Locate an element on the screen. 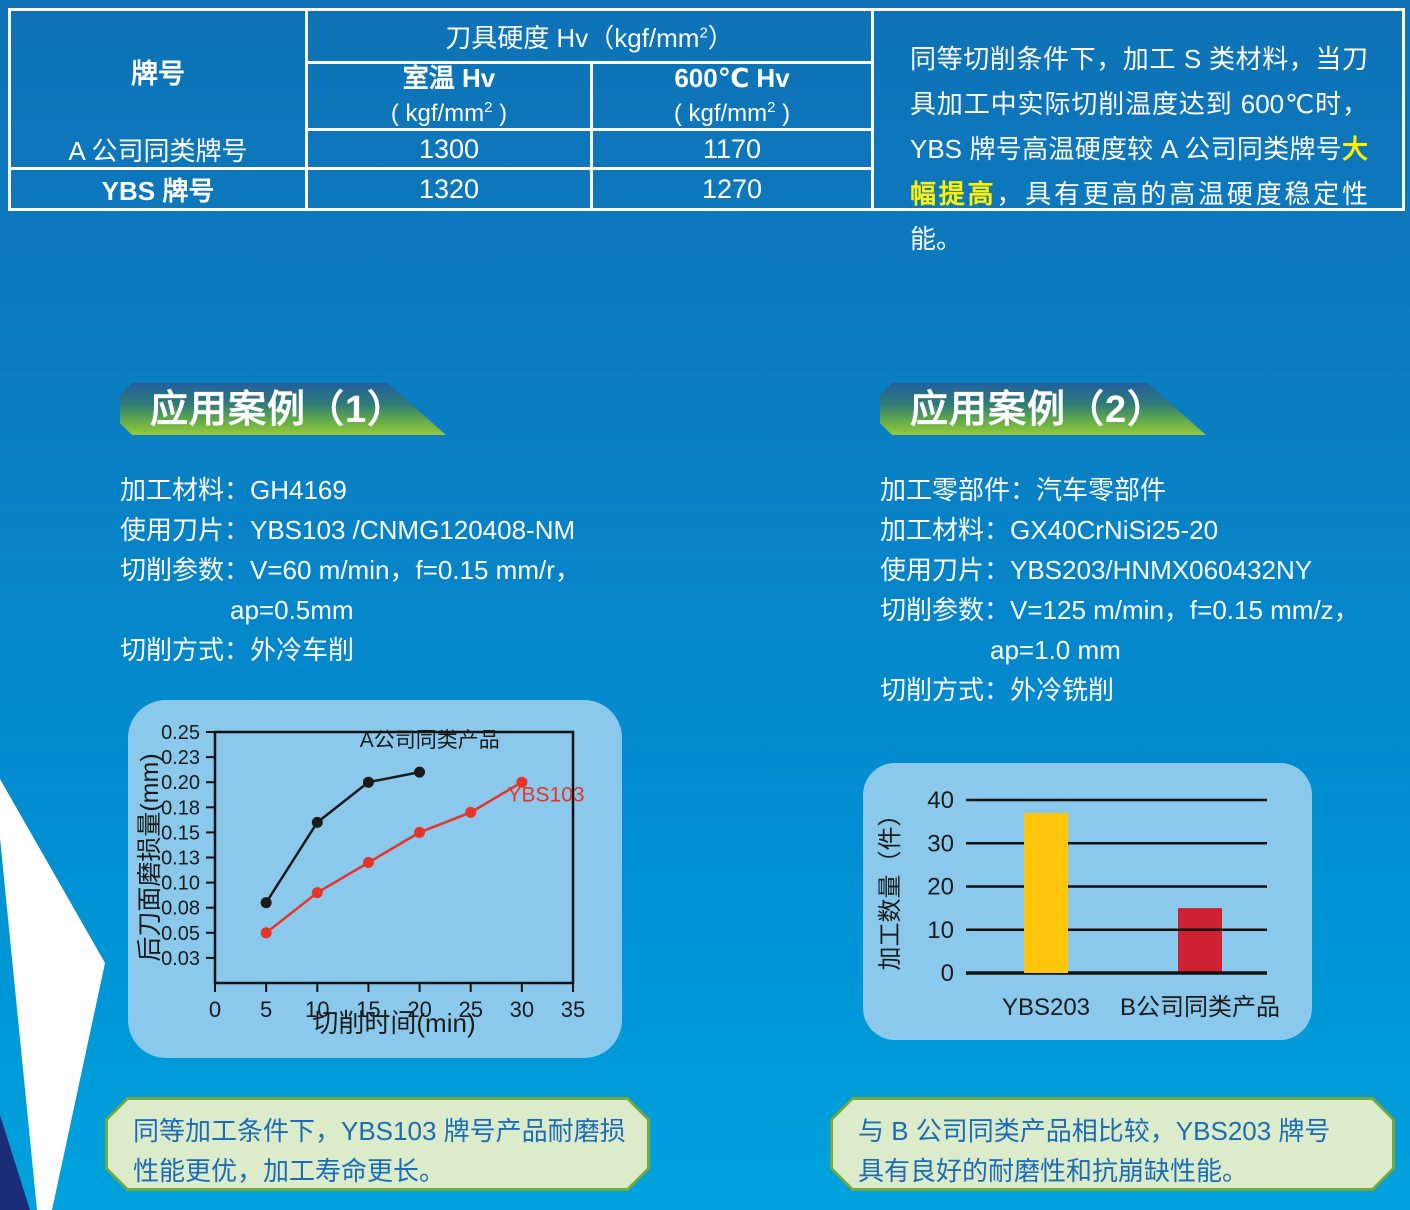 Image resolution: width=1410 pixels, height=1210 pixels. svg-text: 35 is located at coordinates (573, 1009).